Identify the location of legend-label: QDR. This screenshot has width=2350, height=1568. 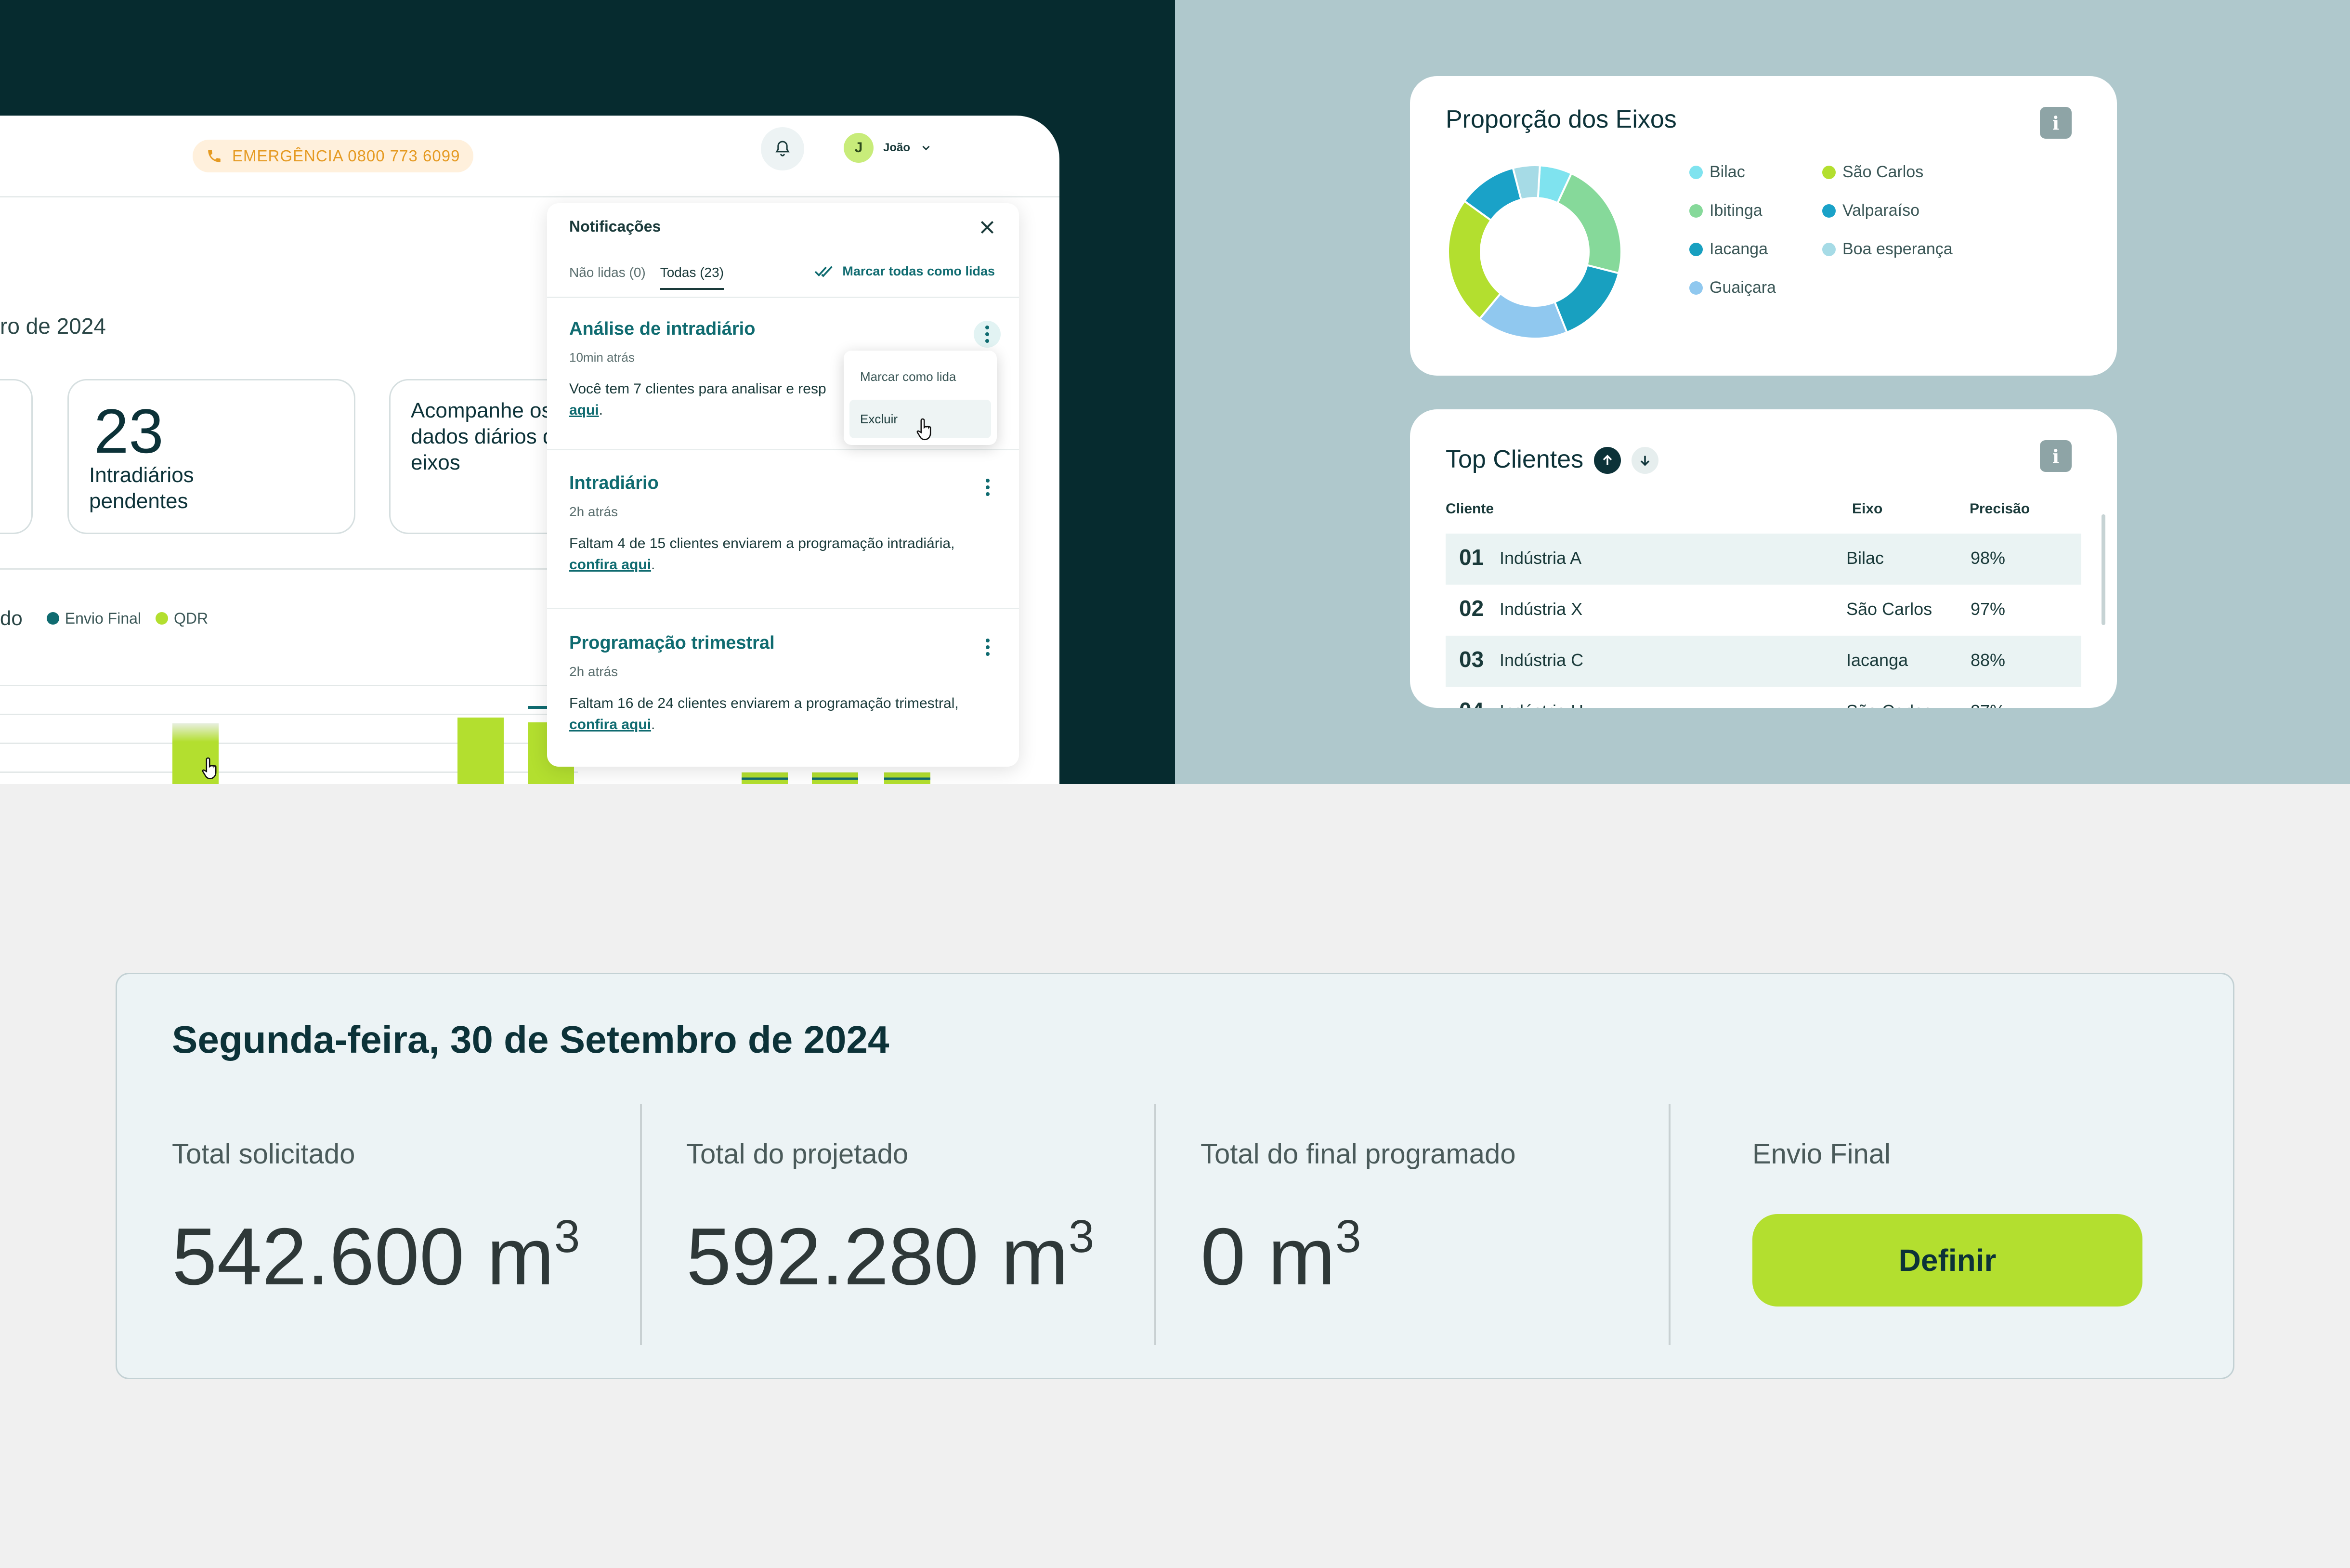
(191, 618).